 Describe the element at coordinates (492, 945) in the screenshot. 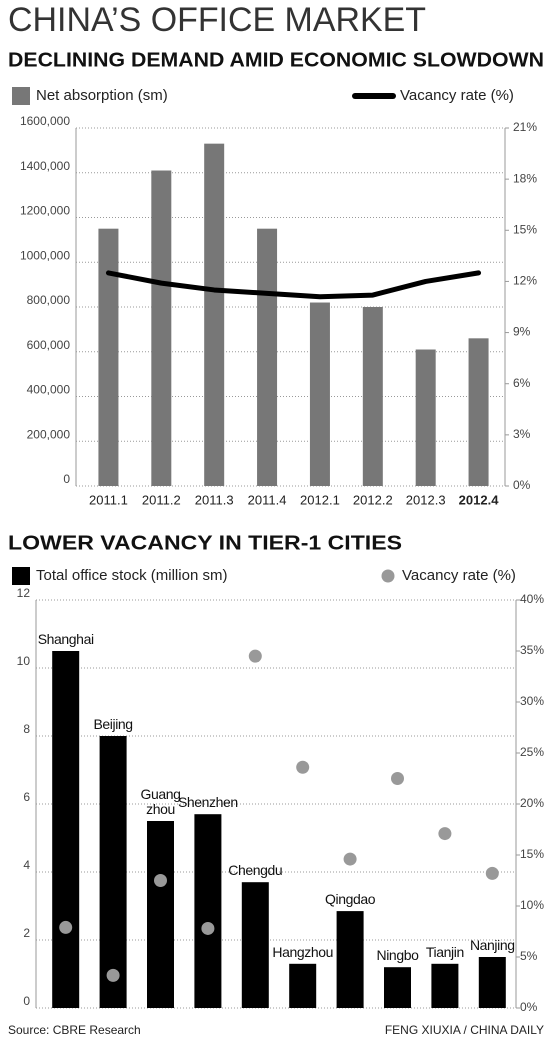

I see `category-label lbl: Nanjing` at that location.